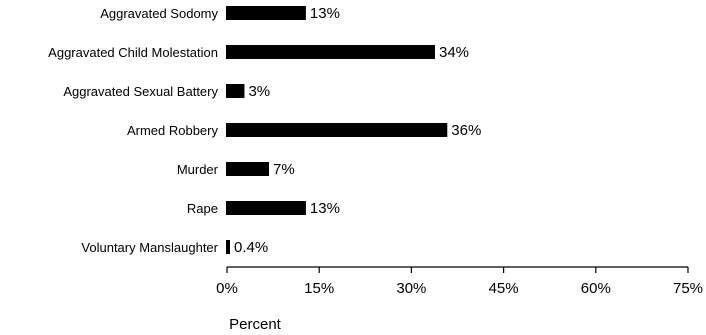 The width and height of the screenshot is (706, 335). What do you see at coordinates (251, 247) in the screenshot?
I see `value-label-voluntary-manslaughter: 0.4%` at bounding box center [251, 247].